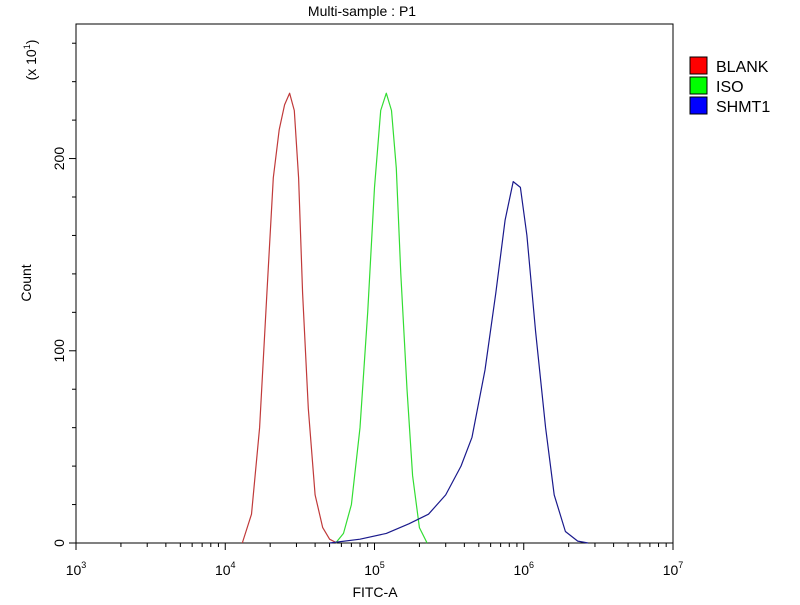 The width and height of the screenshot is (800, 605). What do you see at coordinates (289, 318) in the screenshot?
I see `series-line-blank` at bounding box center [289, 318].